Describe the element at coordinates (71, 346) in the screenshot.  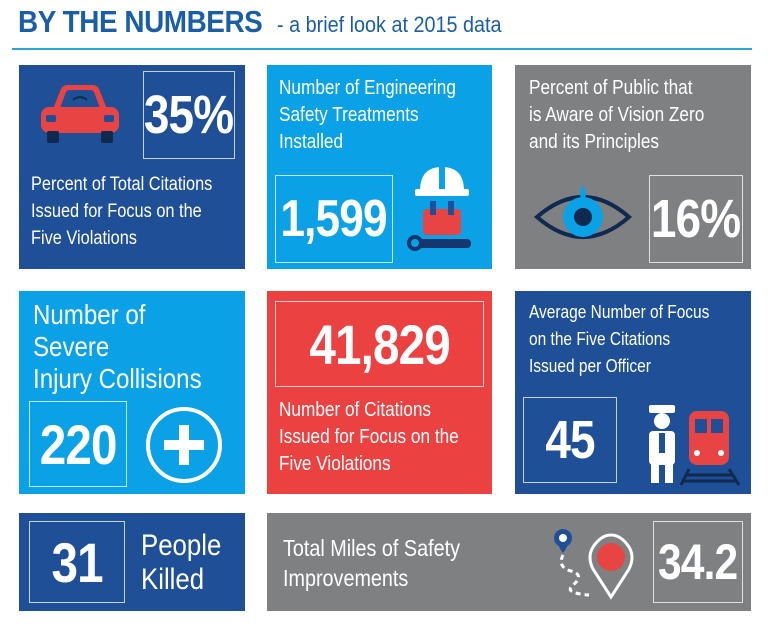
I see `label-line: Severe` at that location.